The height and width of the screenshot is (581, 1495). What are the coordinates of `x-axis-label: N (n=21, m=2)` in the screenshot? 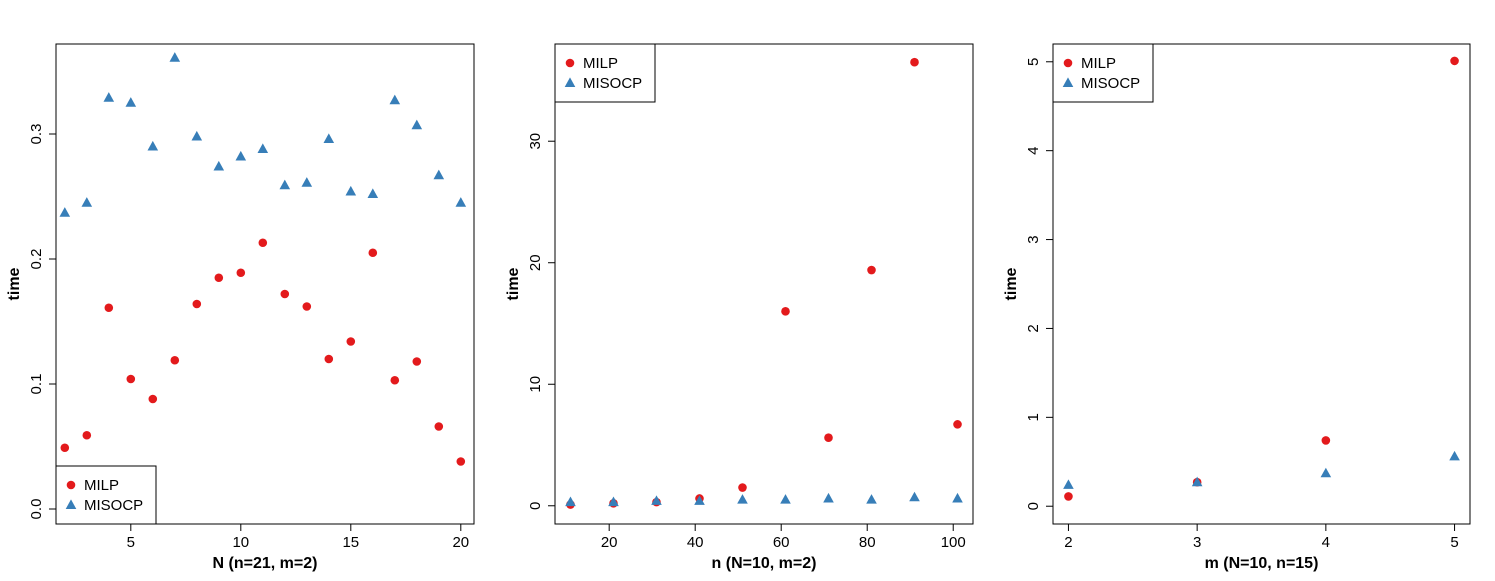 It's located at (265, 563).